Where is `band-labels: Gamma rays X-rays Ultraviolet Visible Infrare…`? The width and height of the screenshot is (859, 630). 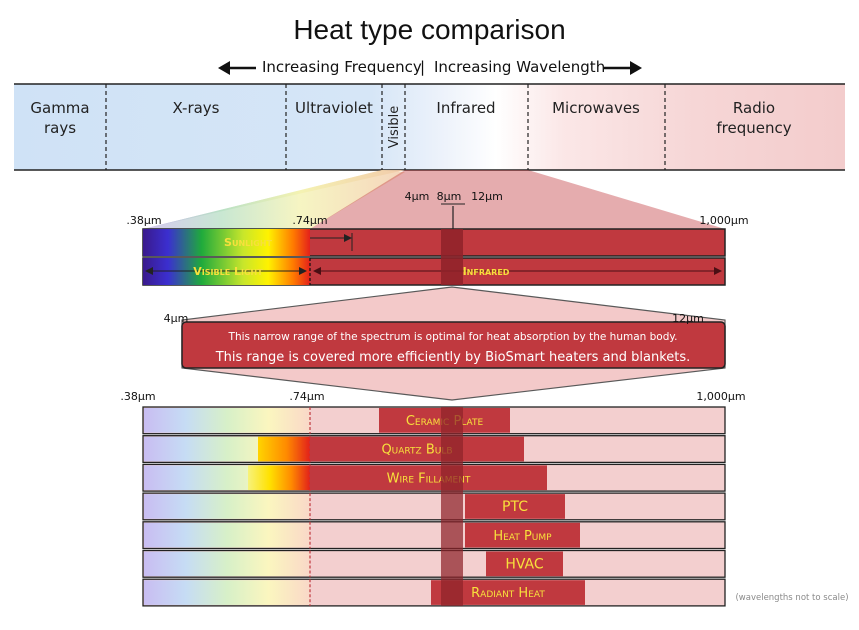
band-labels: Gamma rays X-rays Ultraviolet Visible Infrare… is located at coordinates (410, 123).